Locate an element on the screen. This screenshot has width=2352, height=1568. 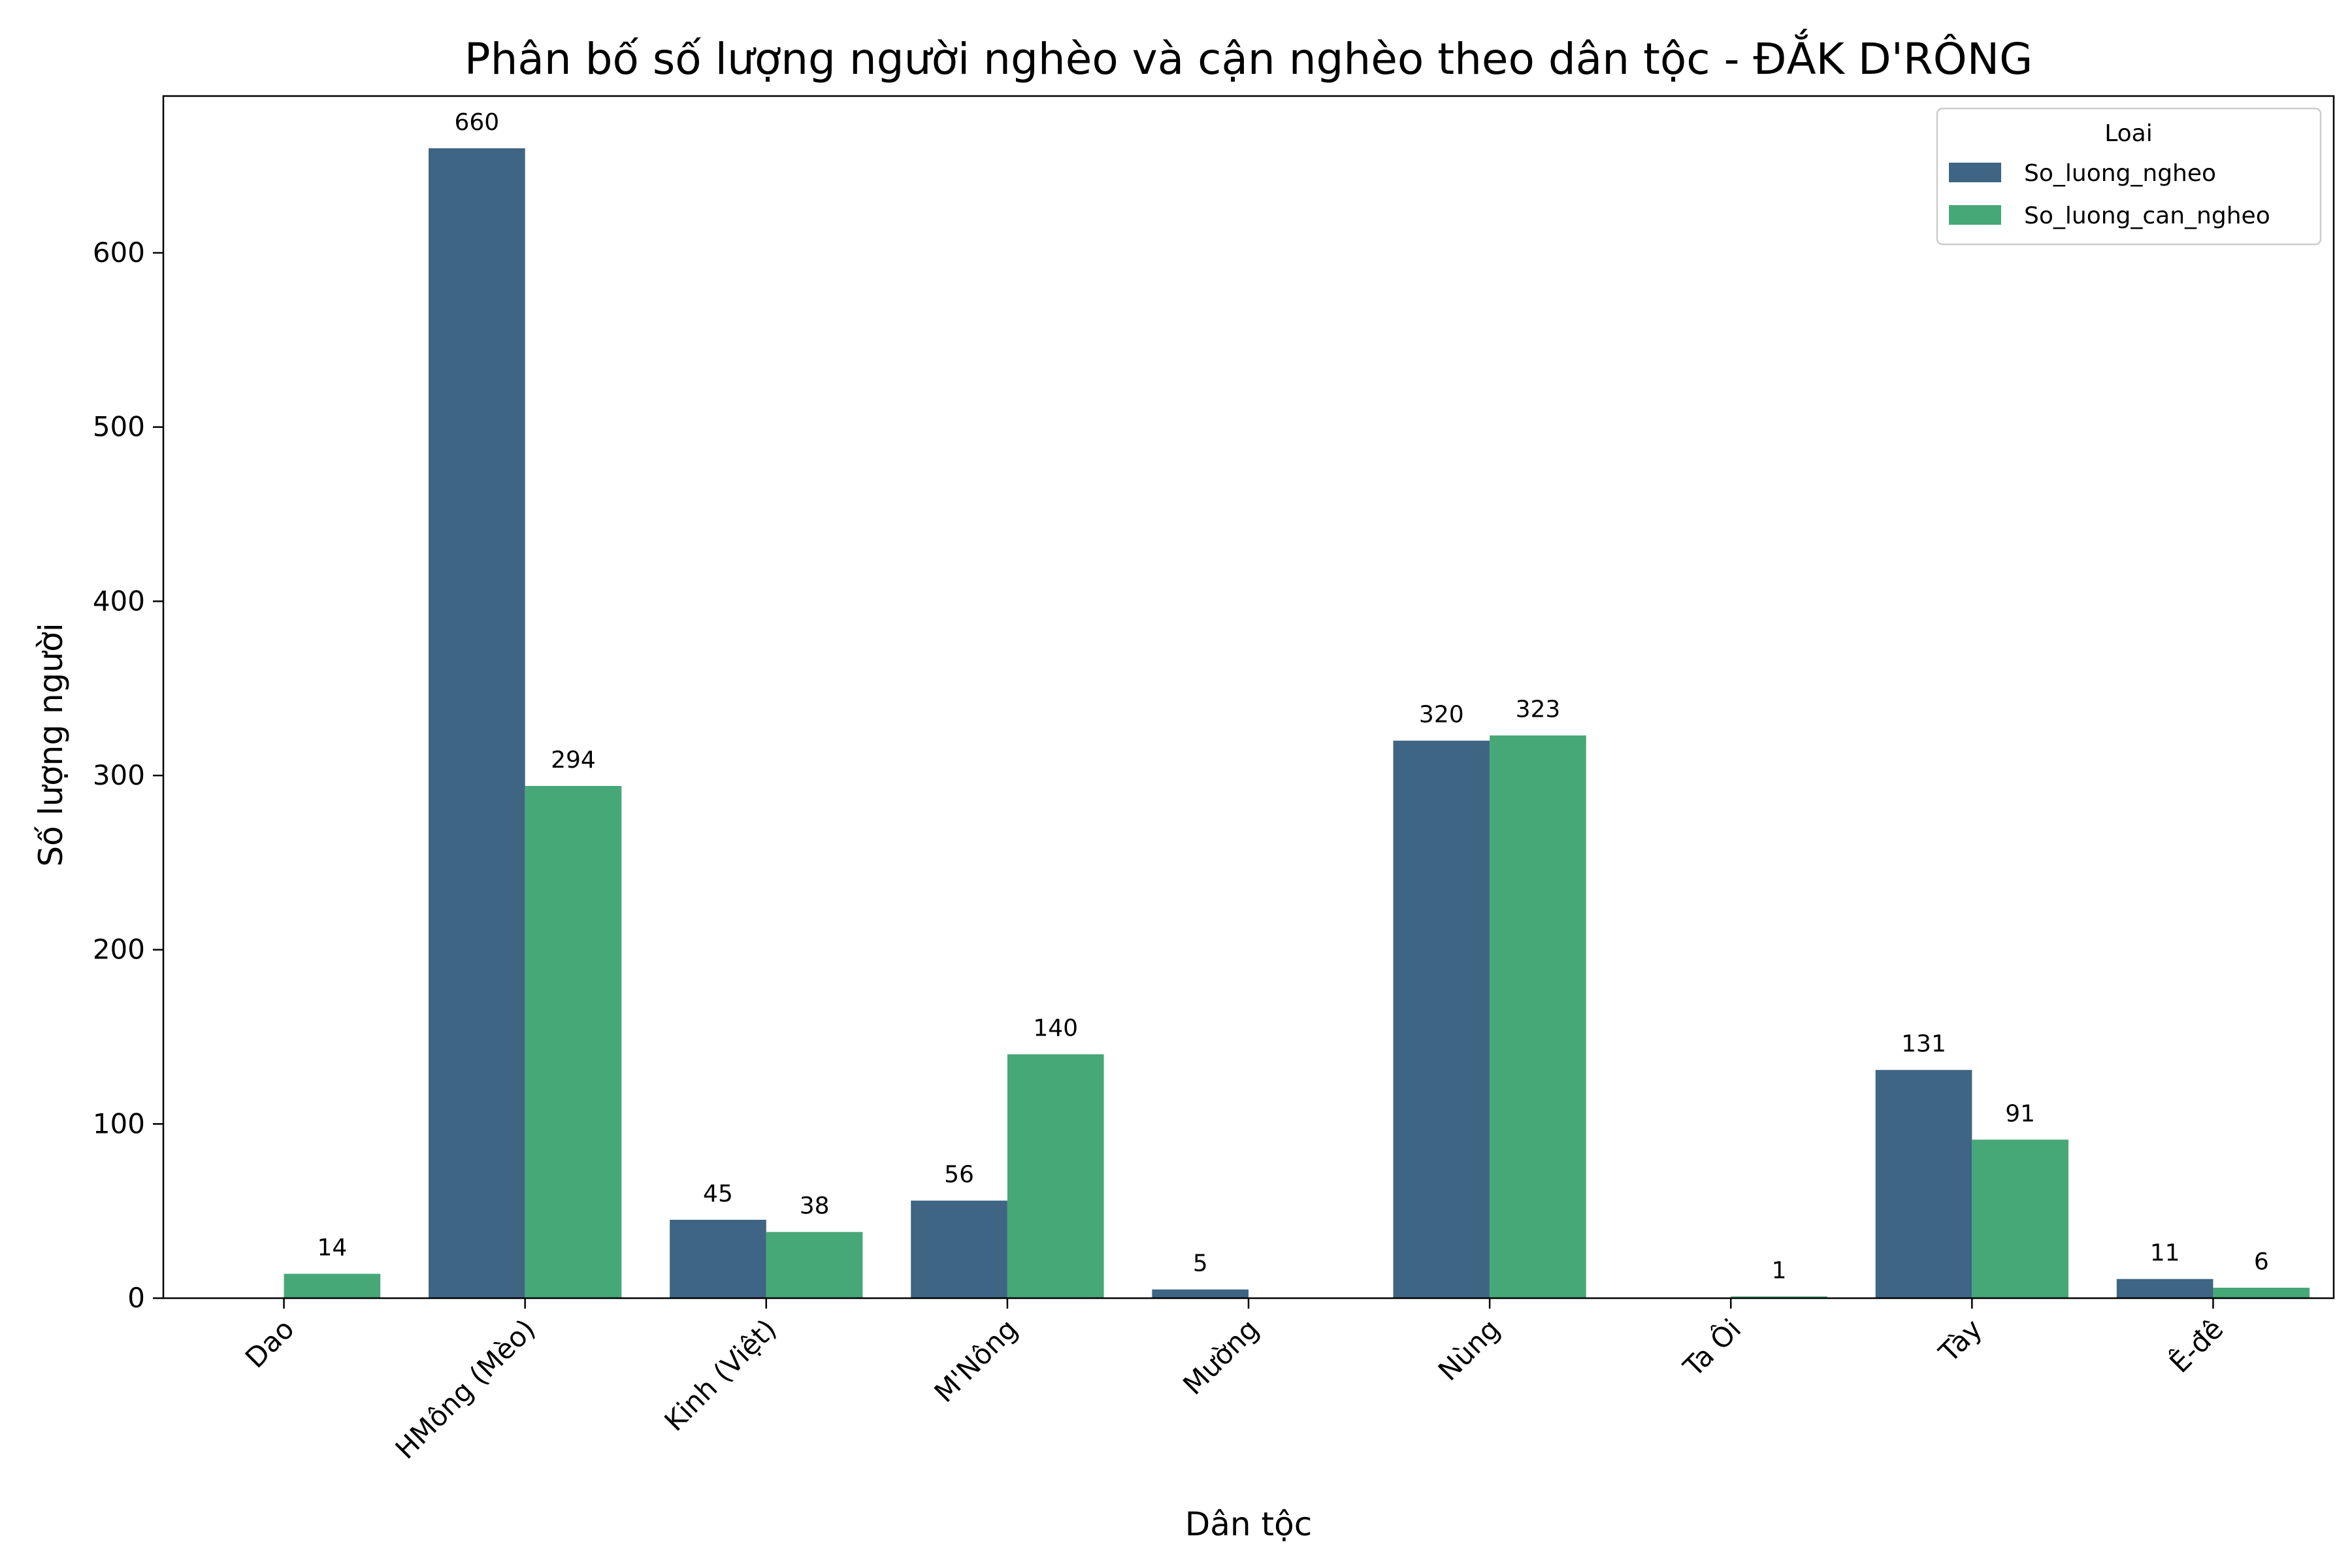
bar-so-luong-can-ngheo-nung is located at coordinates (1538, 1016).